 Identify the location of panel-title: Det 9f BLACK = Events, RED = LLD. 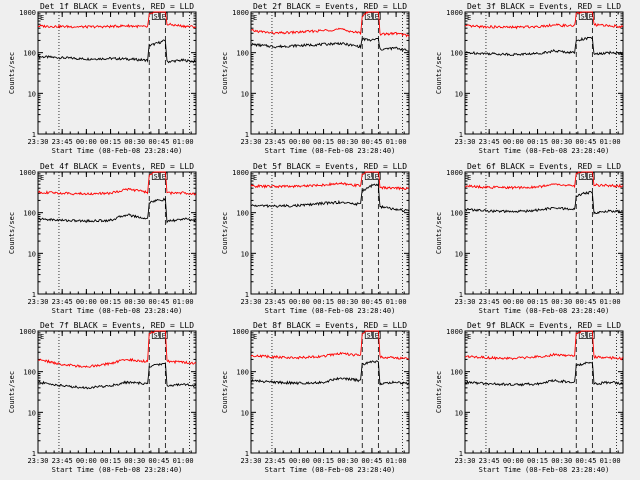
(544, 325).